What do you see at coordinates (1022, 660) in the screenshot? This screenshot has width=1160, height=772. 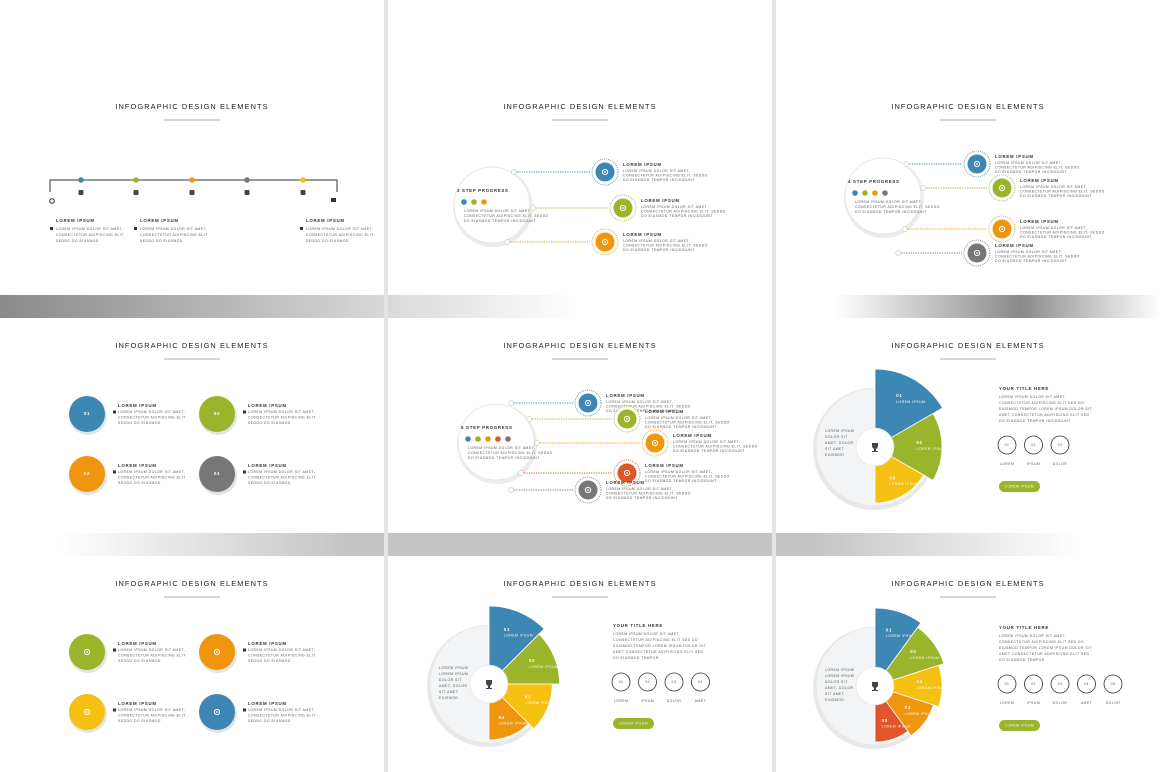 I see `panel-text: DO EIUSMOD TEMPOR` at bounding box center [1022, 660].